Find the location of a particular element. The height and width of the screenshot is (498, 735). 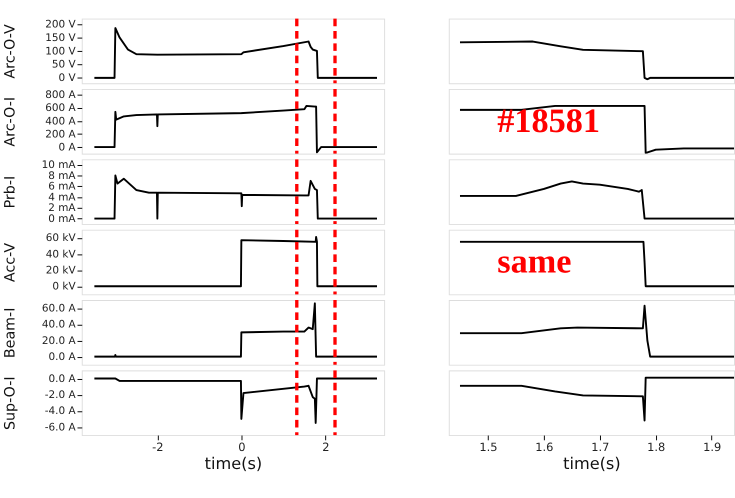

y-axis-title: Arc-O-V is located at coordinates (10, 51).